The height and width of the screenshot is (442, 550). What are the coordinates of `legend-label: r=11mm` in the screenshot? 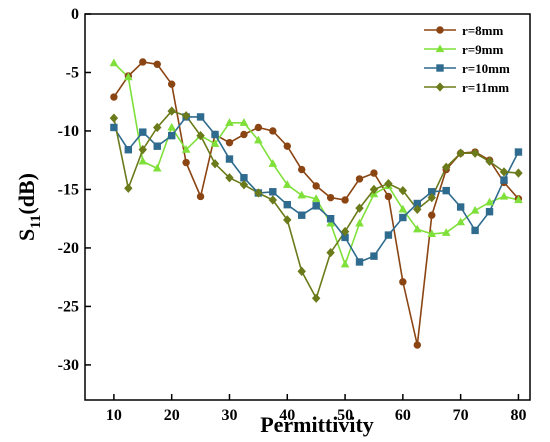 It's located at (485, 87).